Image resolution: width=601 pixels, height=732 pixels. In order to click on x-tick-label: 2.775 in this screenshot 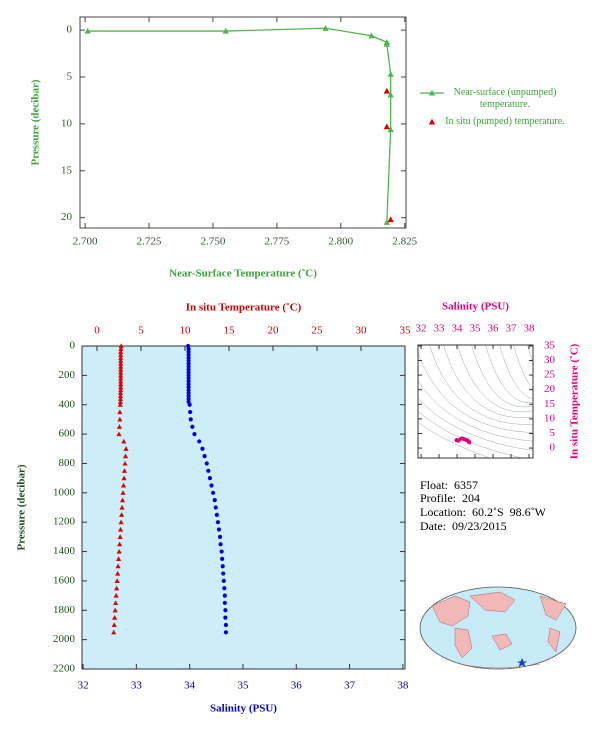, I will do `click(277, 242)`.